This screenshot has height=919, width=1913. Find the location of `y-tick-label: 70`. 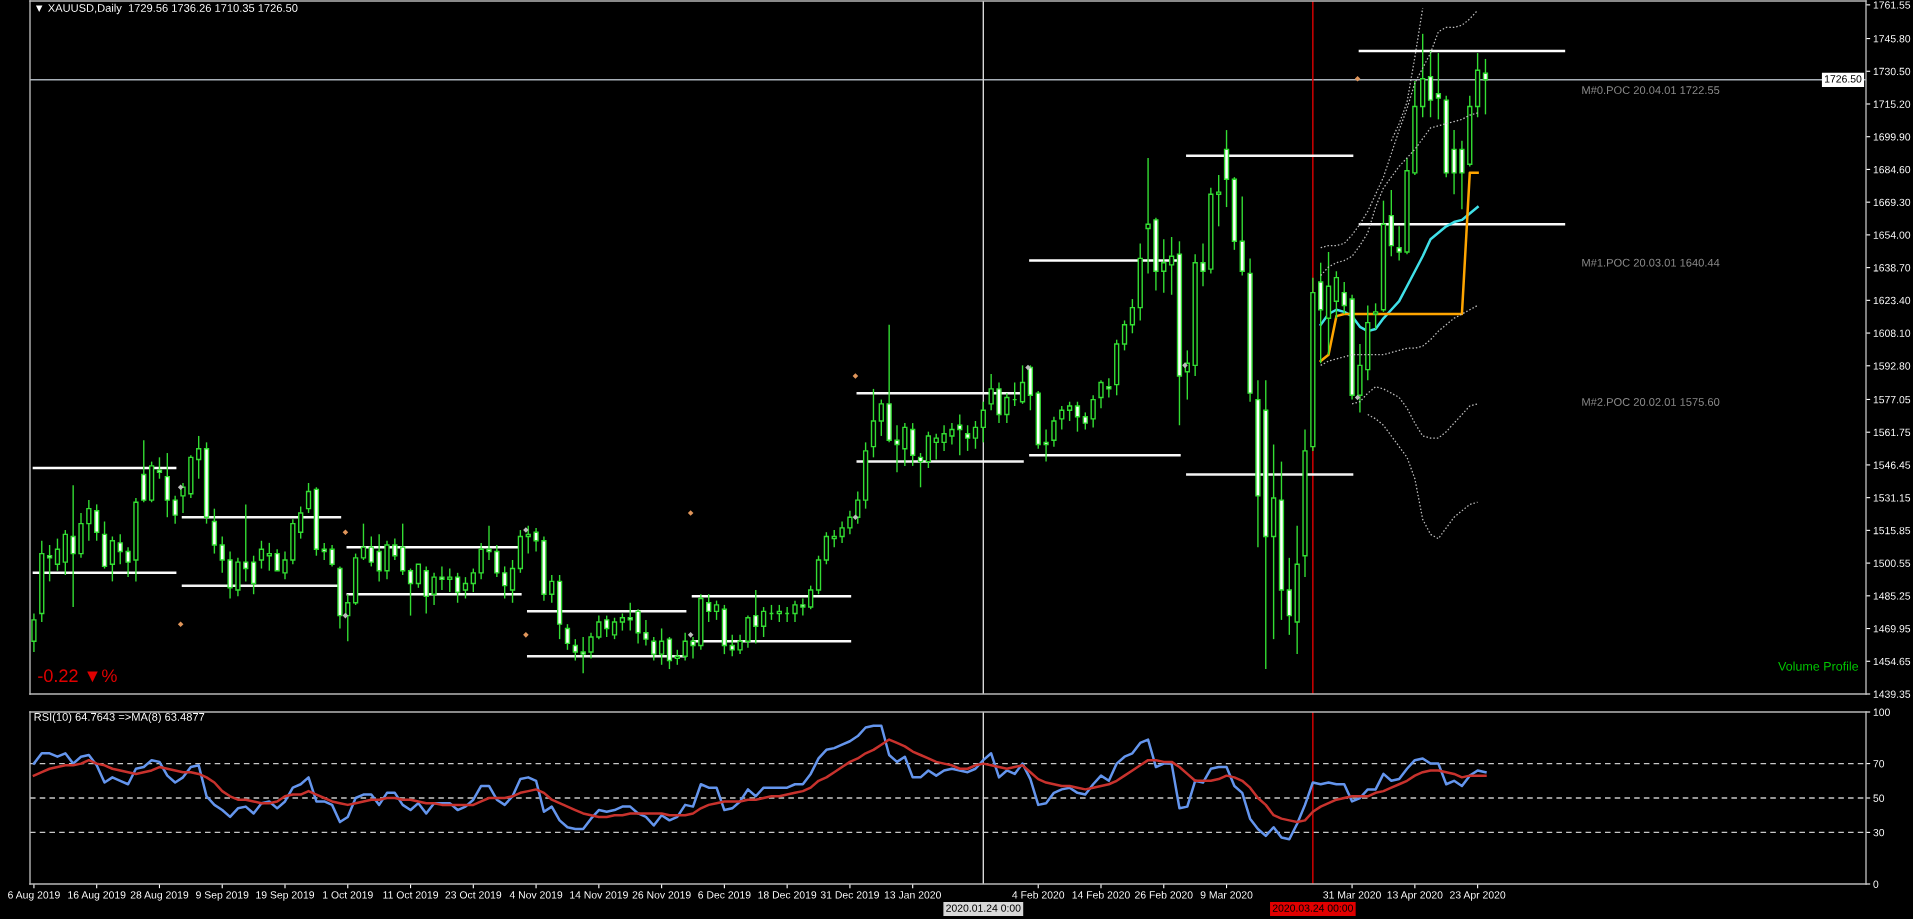

y-tick-label: 70 is located at coordinates (1879, 764).